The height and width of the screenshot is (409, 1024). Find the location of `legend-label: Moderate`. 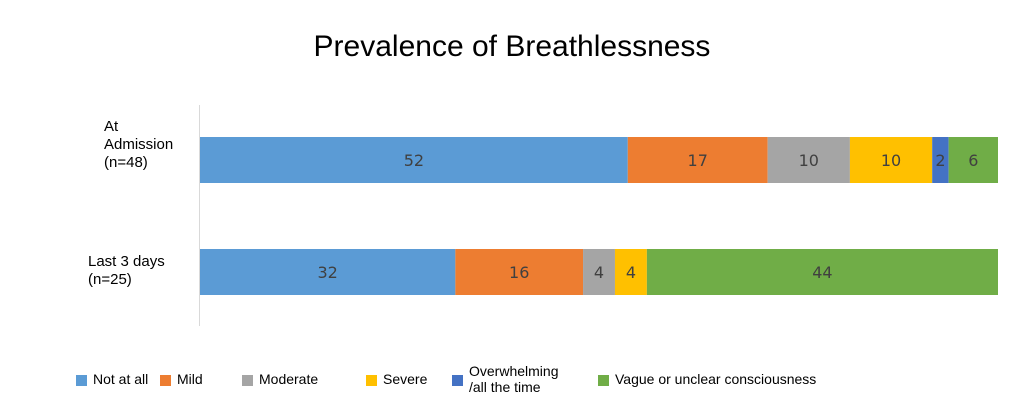

legend-label: Moderate is located at coordinates (289, 379).